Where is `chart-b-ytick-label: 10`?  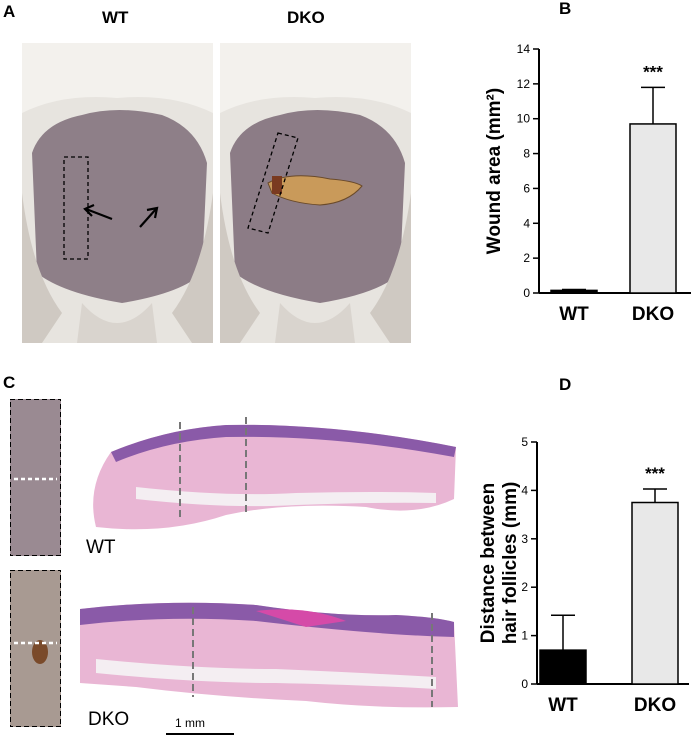
chart-b-ytick-label: 10 is located at coordinates (524, 119).